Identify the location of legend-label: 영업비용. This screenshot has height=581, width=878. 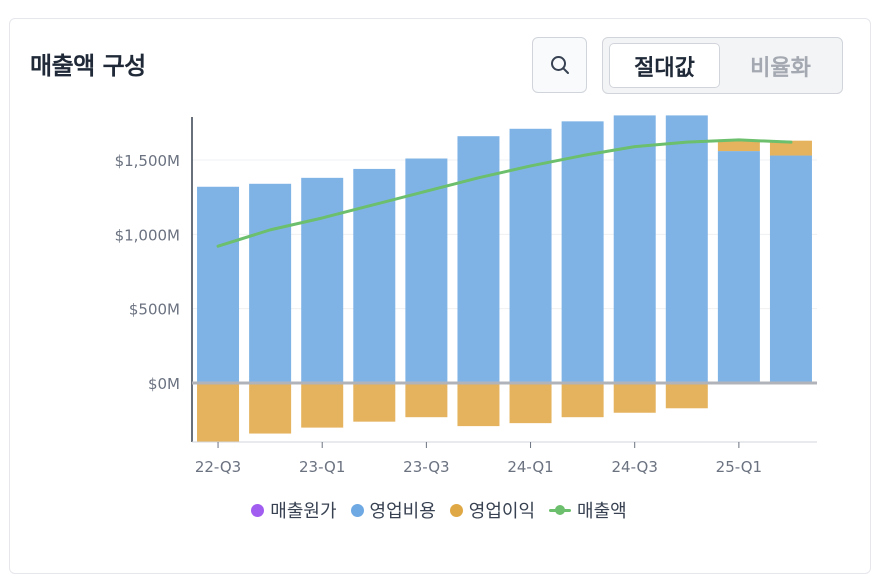
(402, 511).